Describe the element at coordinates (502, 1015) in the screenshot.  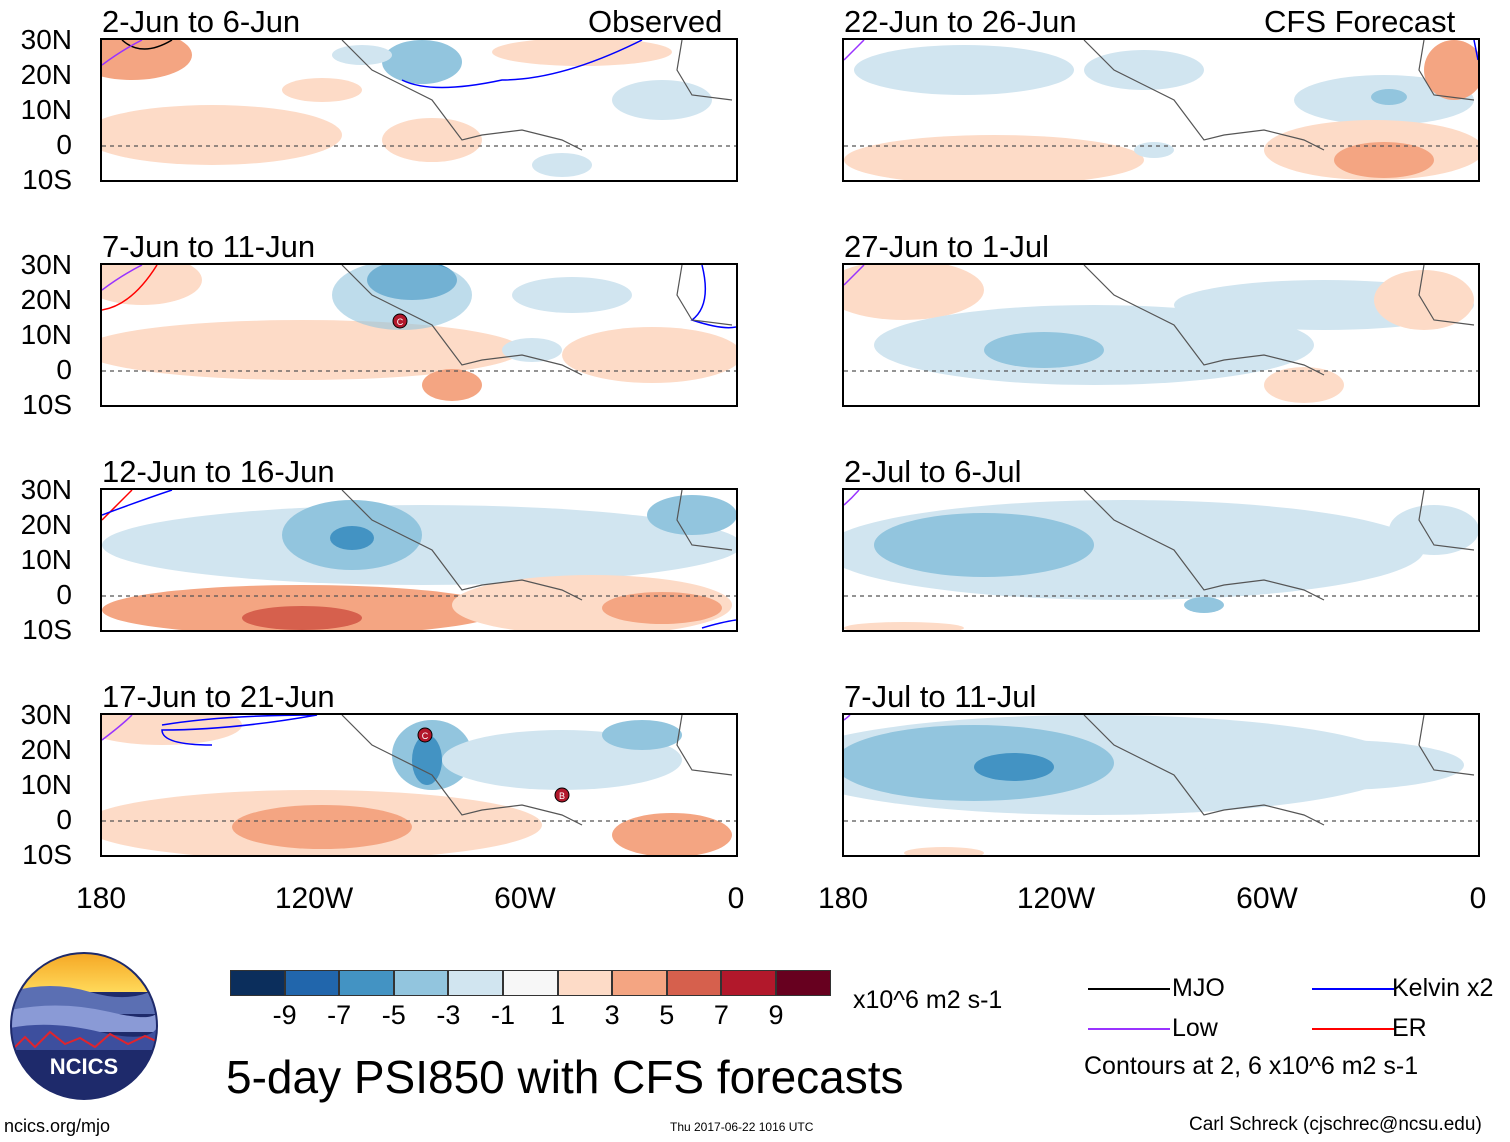
I see `colorbar-tick-label: -1` at that location.